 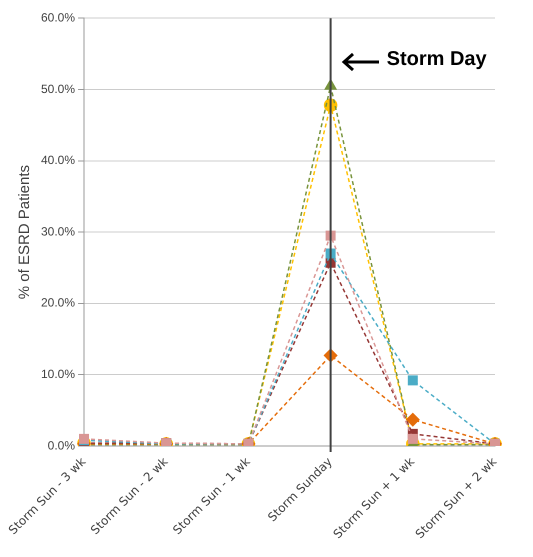 I want to click on y-tick-label: 60.0%, so click(x=58, y=17).